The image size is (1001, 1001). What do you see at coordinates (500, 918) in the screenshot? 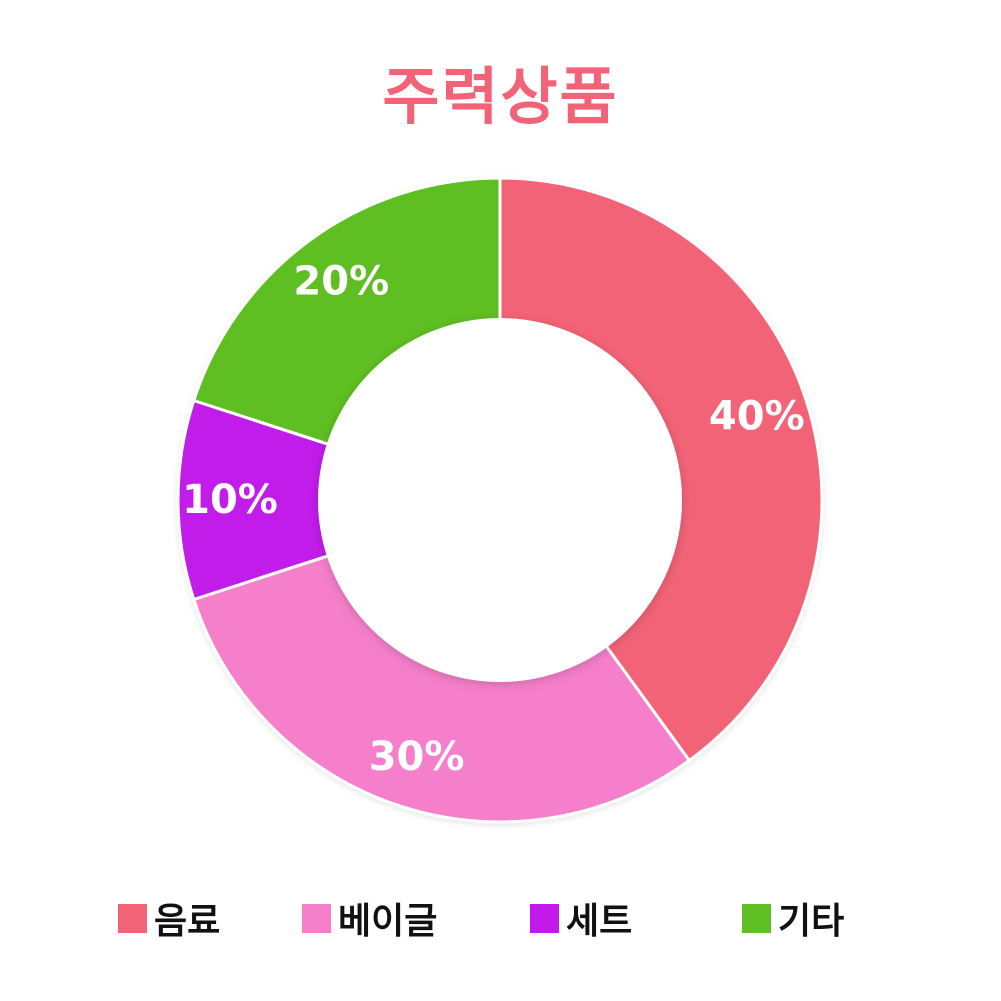
I see `legend: 음료 베이글 세트 기타` at bounding box center [500, 918].